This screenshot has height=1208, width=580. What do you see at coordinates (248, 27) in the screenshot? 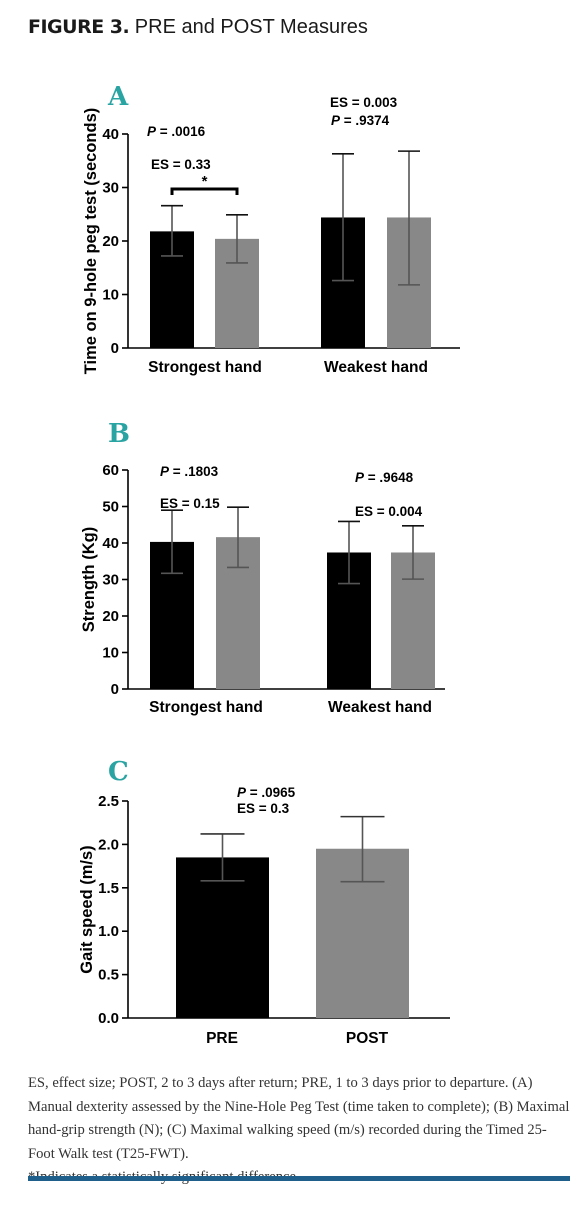
I see `figure-title-text: PRE and POST Measures` at bounding box center [248, 27].